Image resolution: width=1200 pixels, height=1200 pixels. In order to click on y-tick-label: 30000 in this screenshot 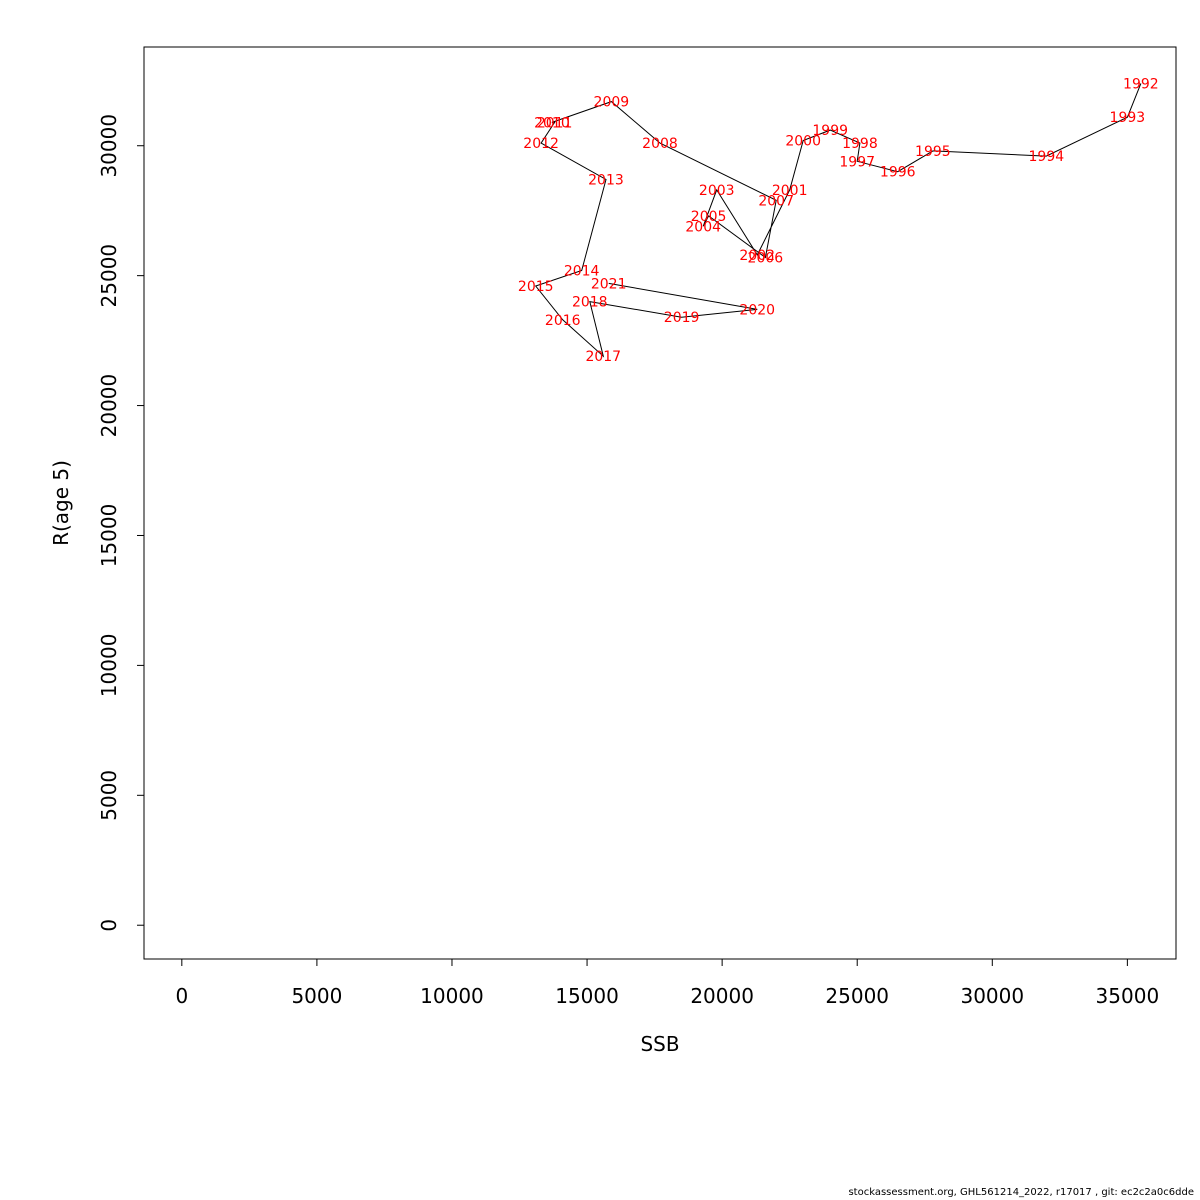, I will do `click(109, 146)`.